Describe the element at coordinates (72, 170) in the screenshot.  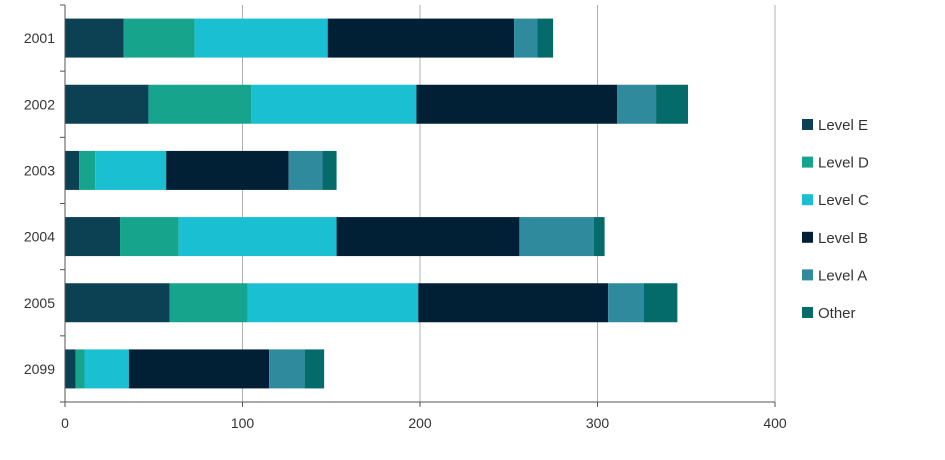
I see `bar-2003-level-e` at that location.